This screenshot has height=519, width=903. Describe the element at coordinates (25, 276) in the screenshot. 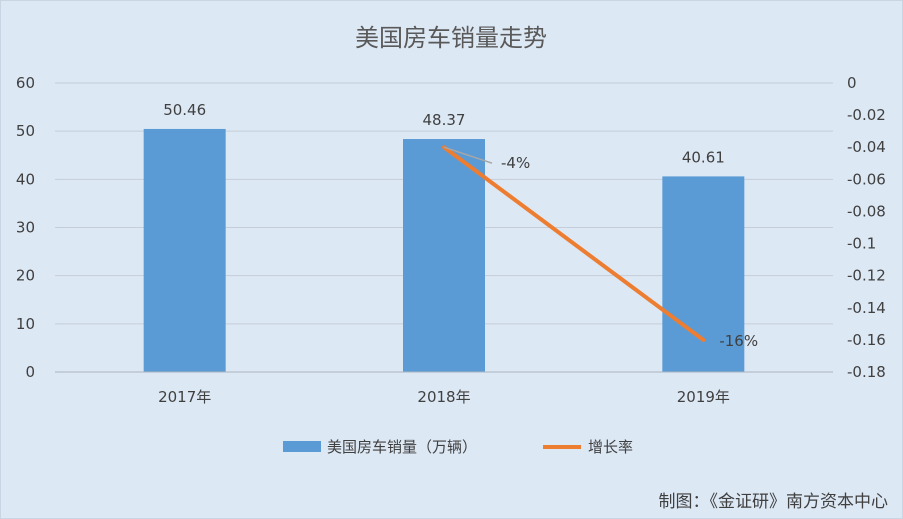

I see `left-axis-tick-label: 20` at that location.